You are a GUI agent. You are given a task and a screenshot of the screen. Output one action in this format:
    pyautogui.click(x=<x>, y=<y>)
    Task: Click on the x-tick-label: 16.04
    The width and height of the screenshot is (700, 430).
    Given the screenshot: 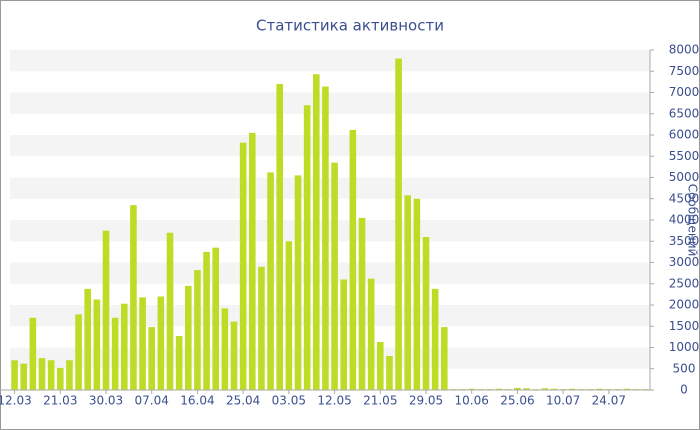 What is the action you would take?
    pyautogui.click(x=197, y=401)
    